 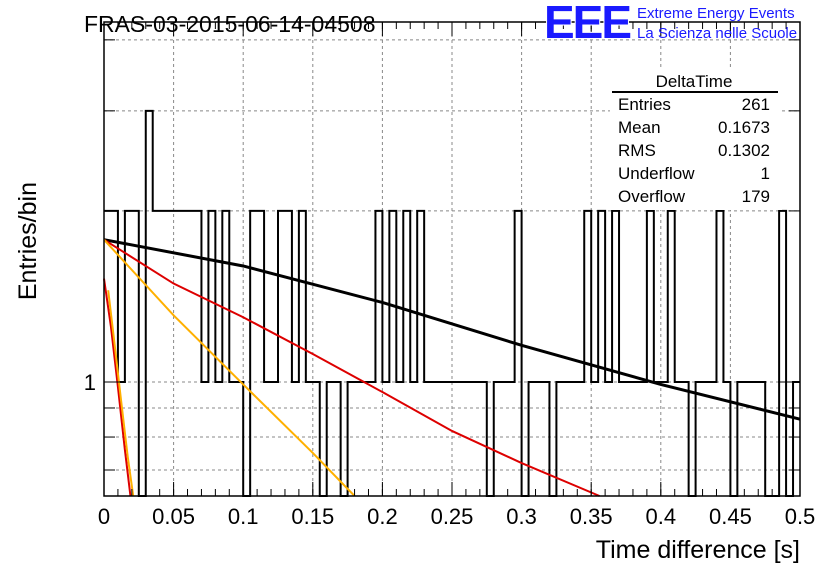 I want to click on x-tick-label: 0.25, so click(x=452, y=516).